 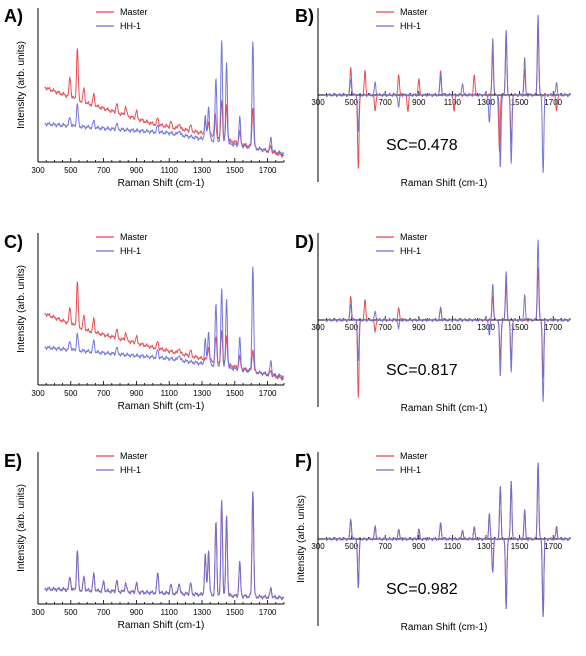 What do you see at coordinates (422, 589) in the screenshot?
I see `annotation-f: SC=0.982` at bounding box center [422, 589].